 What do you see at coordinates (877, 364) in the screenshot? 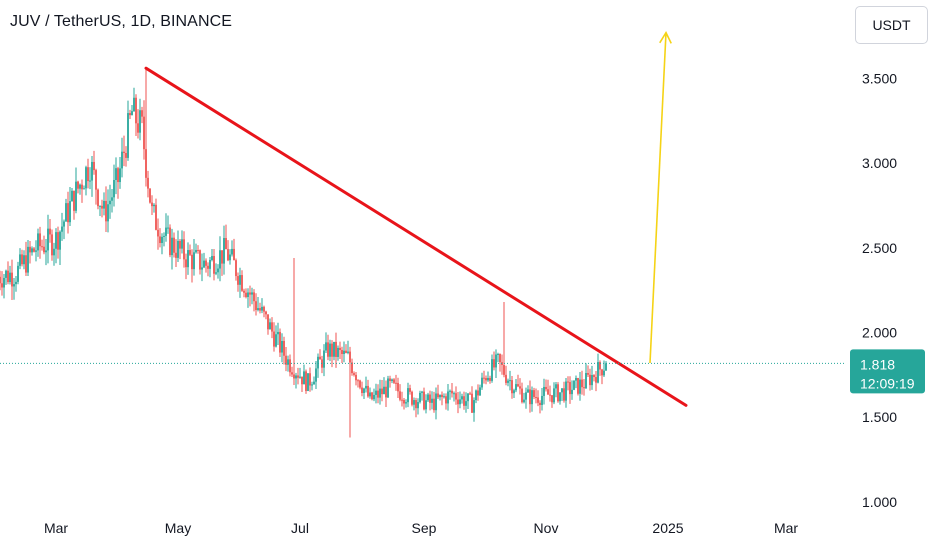
I see `current-price-label: 1.818` at bounding box center [877, 364].